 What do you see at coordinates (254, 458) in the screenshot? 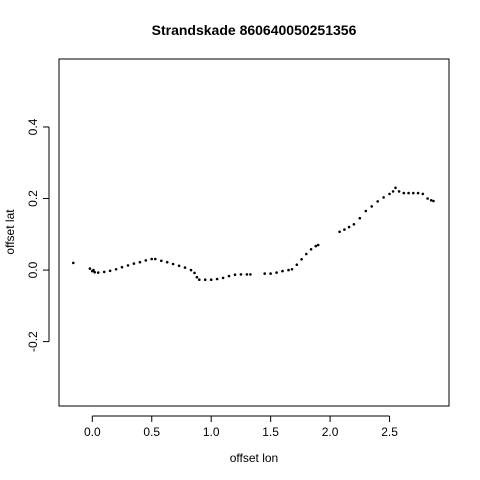
I see `x-axis-label: offset lon` at bounding box center [254, 458].